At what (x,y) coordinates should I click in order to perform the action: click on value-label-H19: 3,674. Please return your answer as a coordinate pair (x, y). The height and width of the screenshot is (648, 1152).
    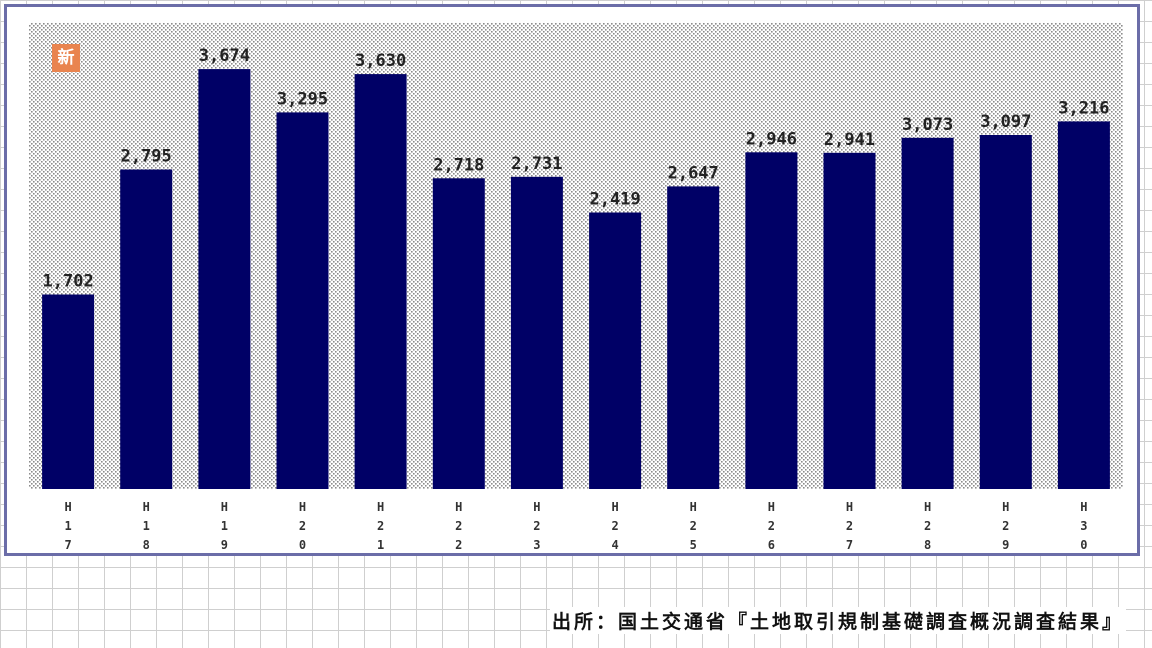
    Looking at the image, I should click on (224, 56).